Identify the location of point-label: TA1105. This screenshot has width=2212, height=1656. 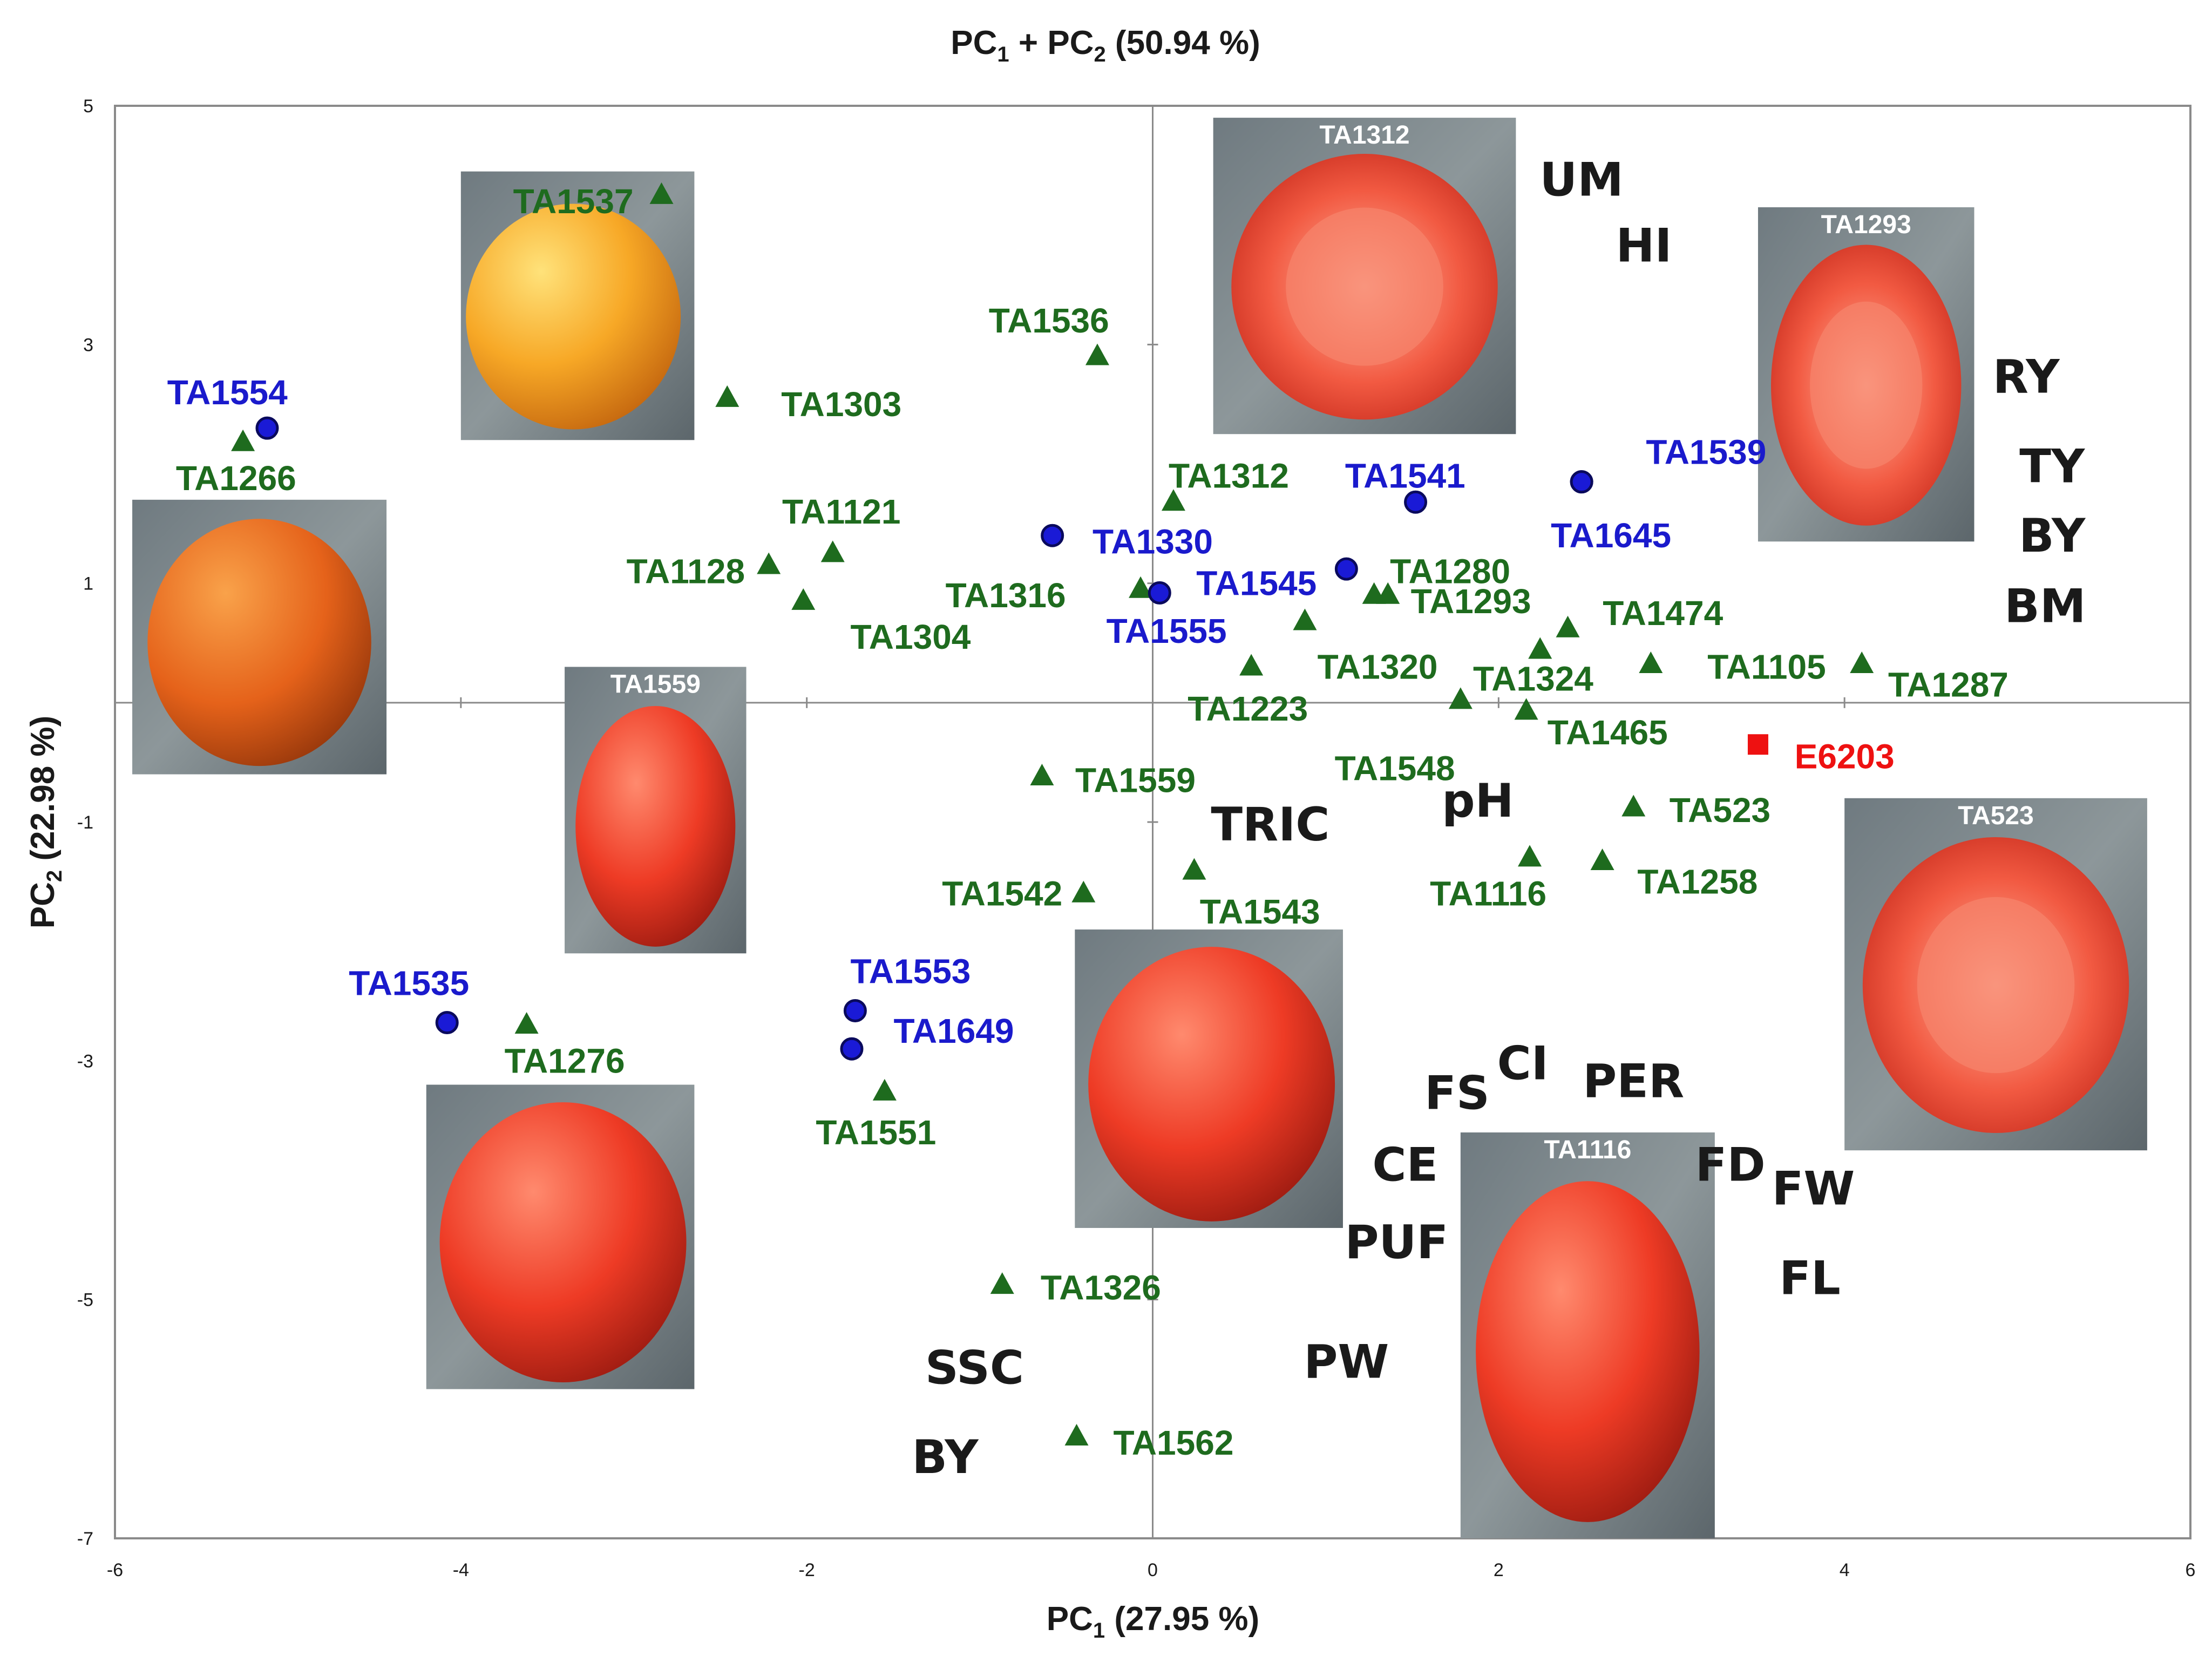
(1766, 666).